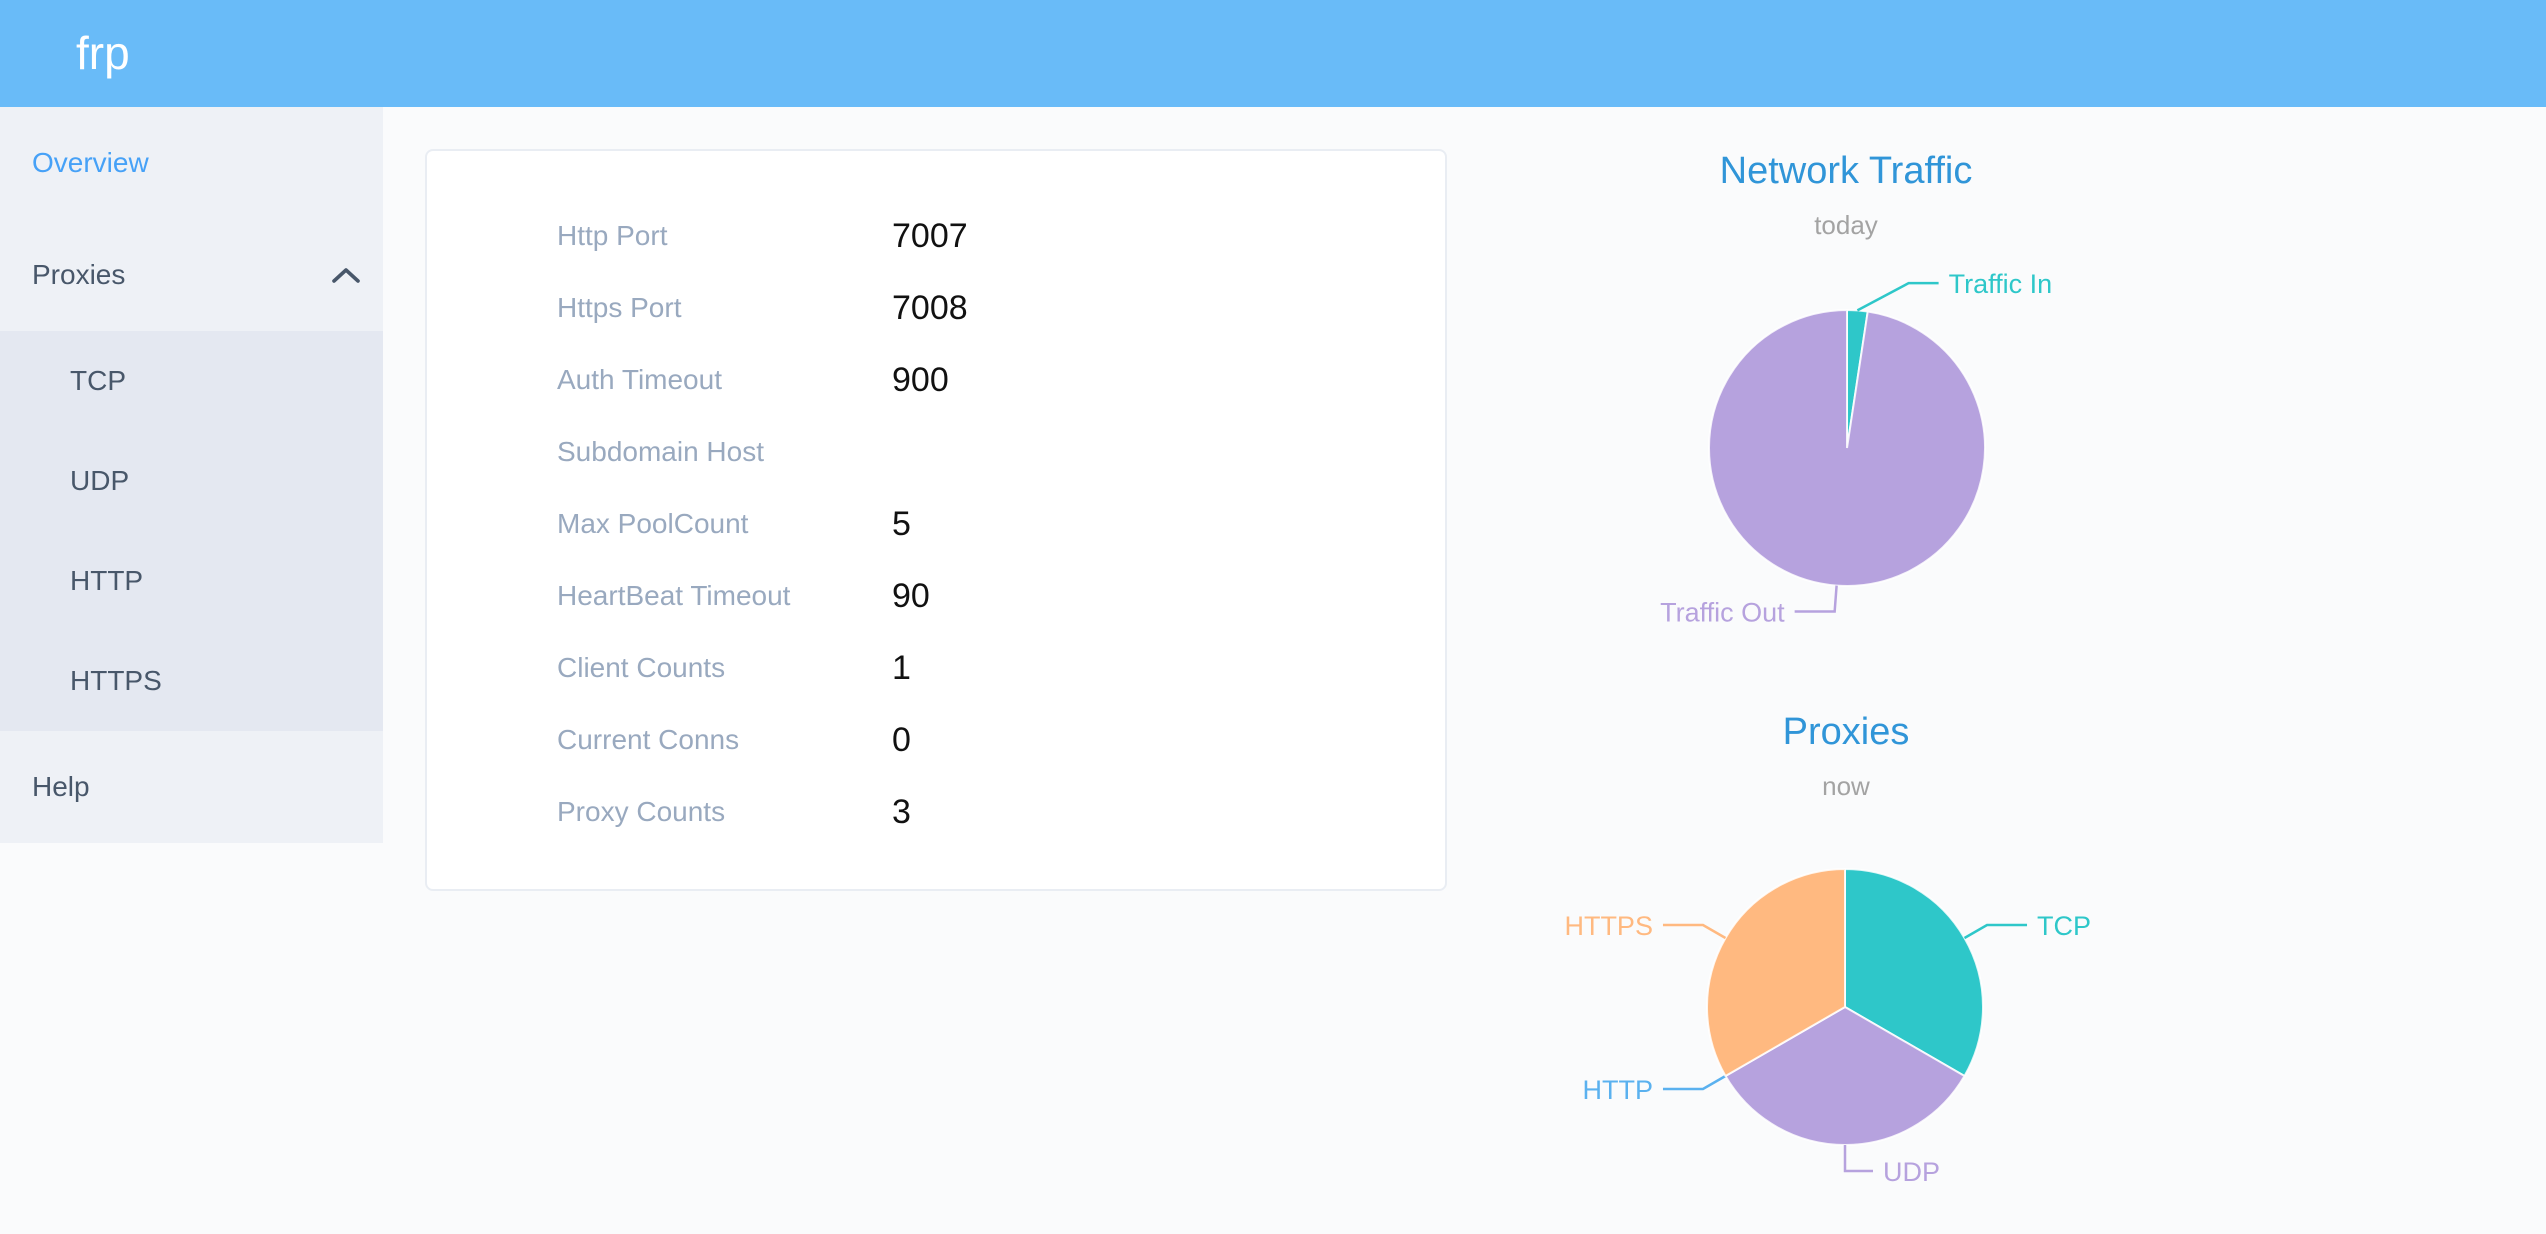 The image size is (2546, 1234). What do you see at coordinates (1722, 613) in the screenshot?
I see `pie-label-traffic-out: Traffic Out` at bounding box center [1722, 613].